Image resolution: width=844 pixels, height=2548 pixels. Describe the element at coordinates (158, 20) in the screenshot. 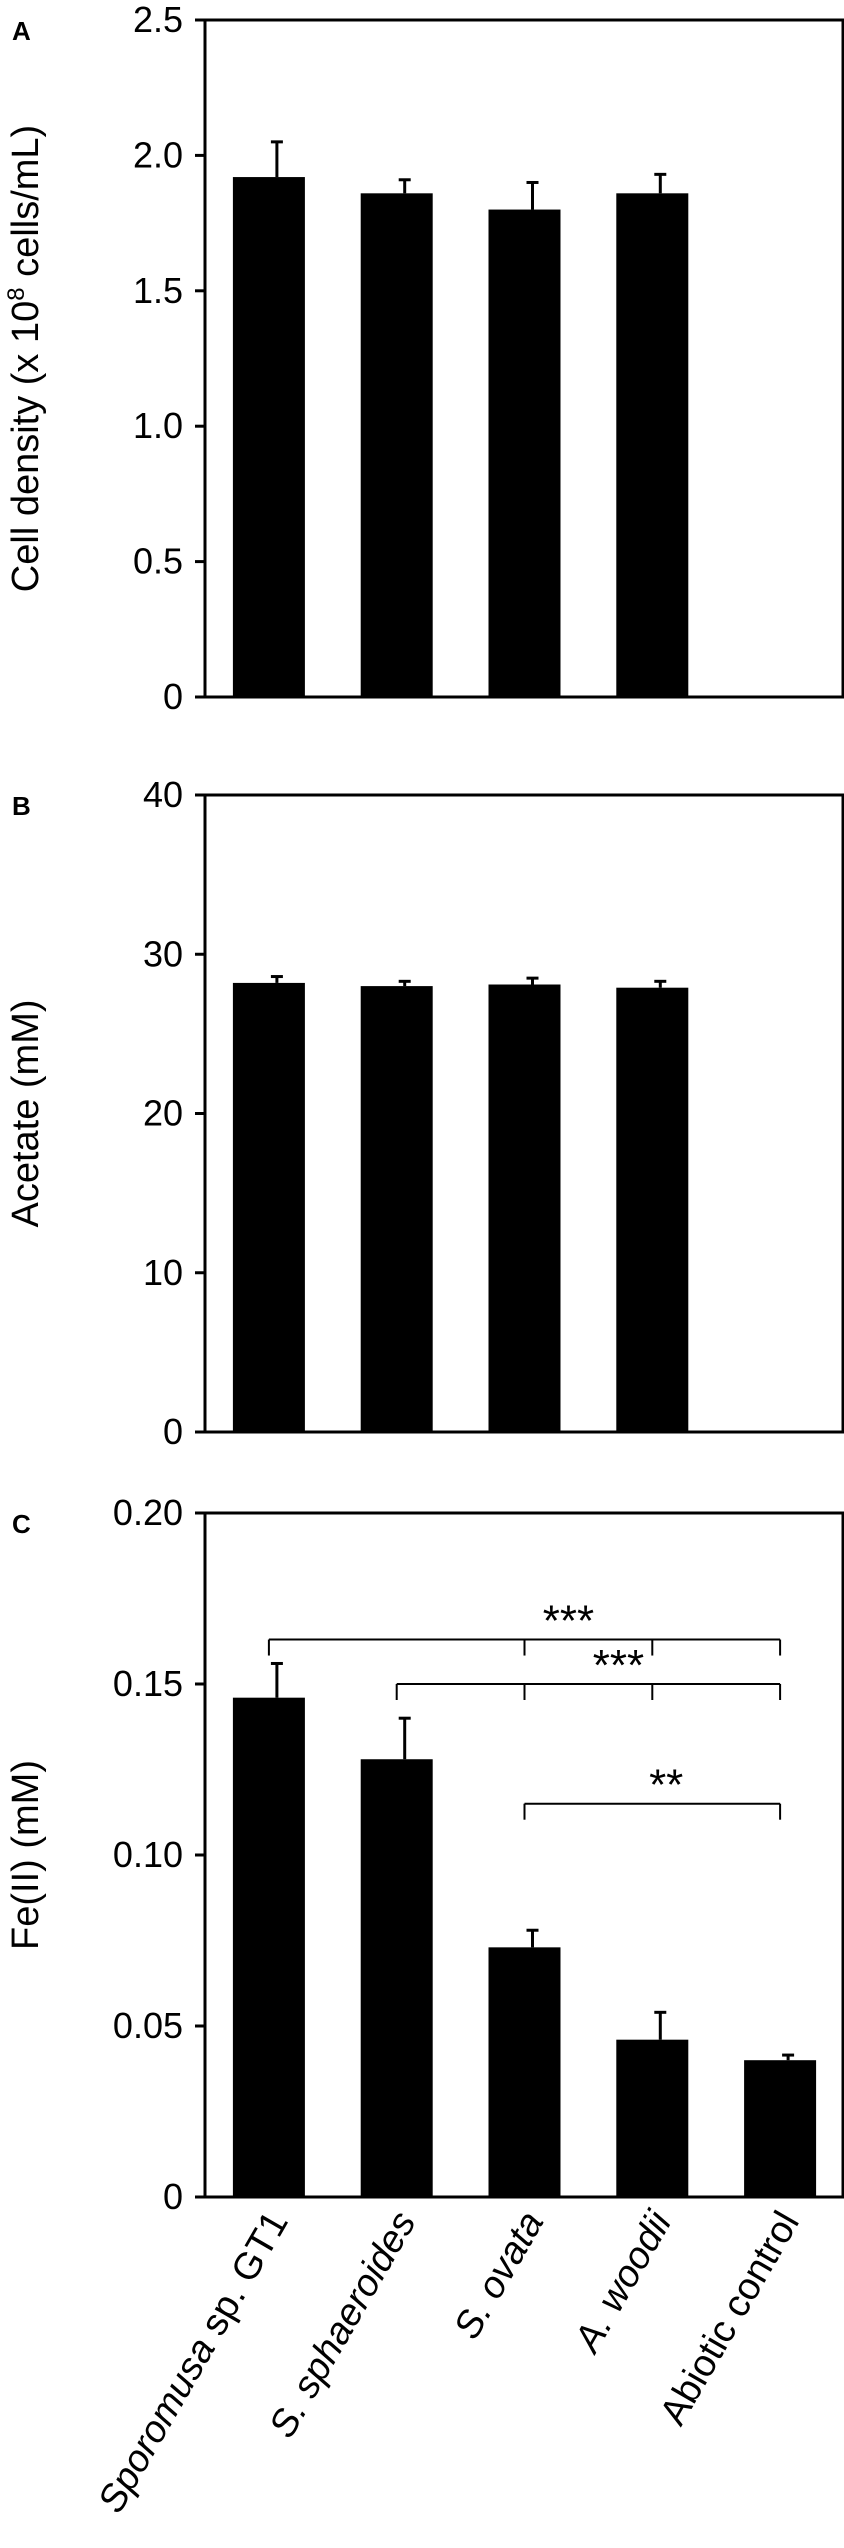

I see `y-tick-label: 2.5` at that location.